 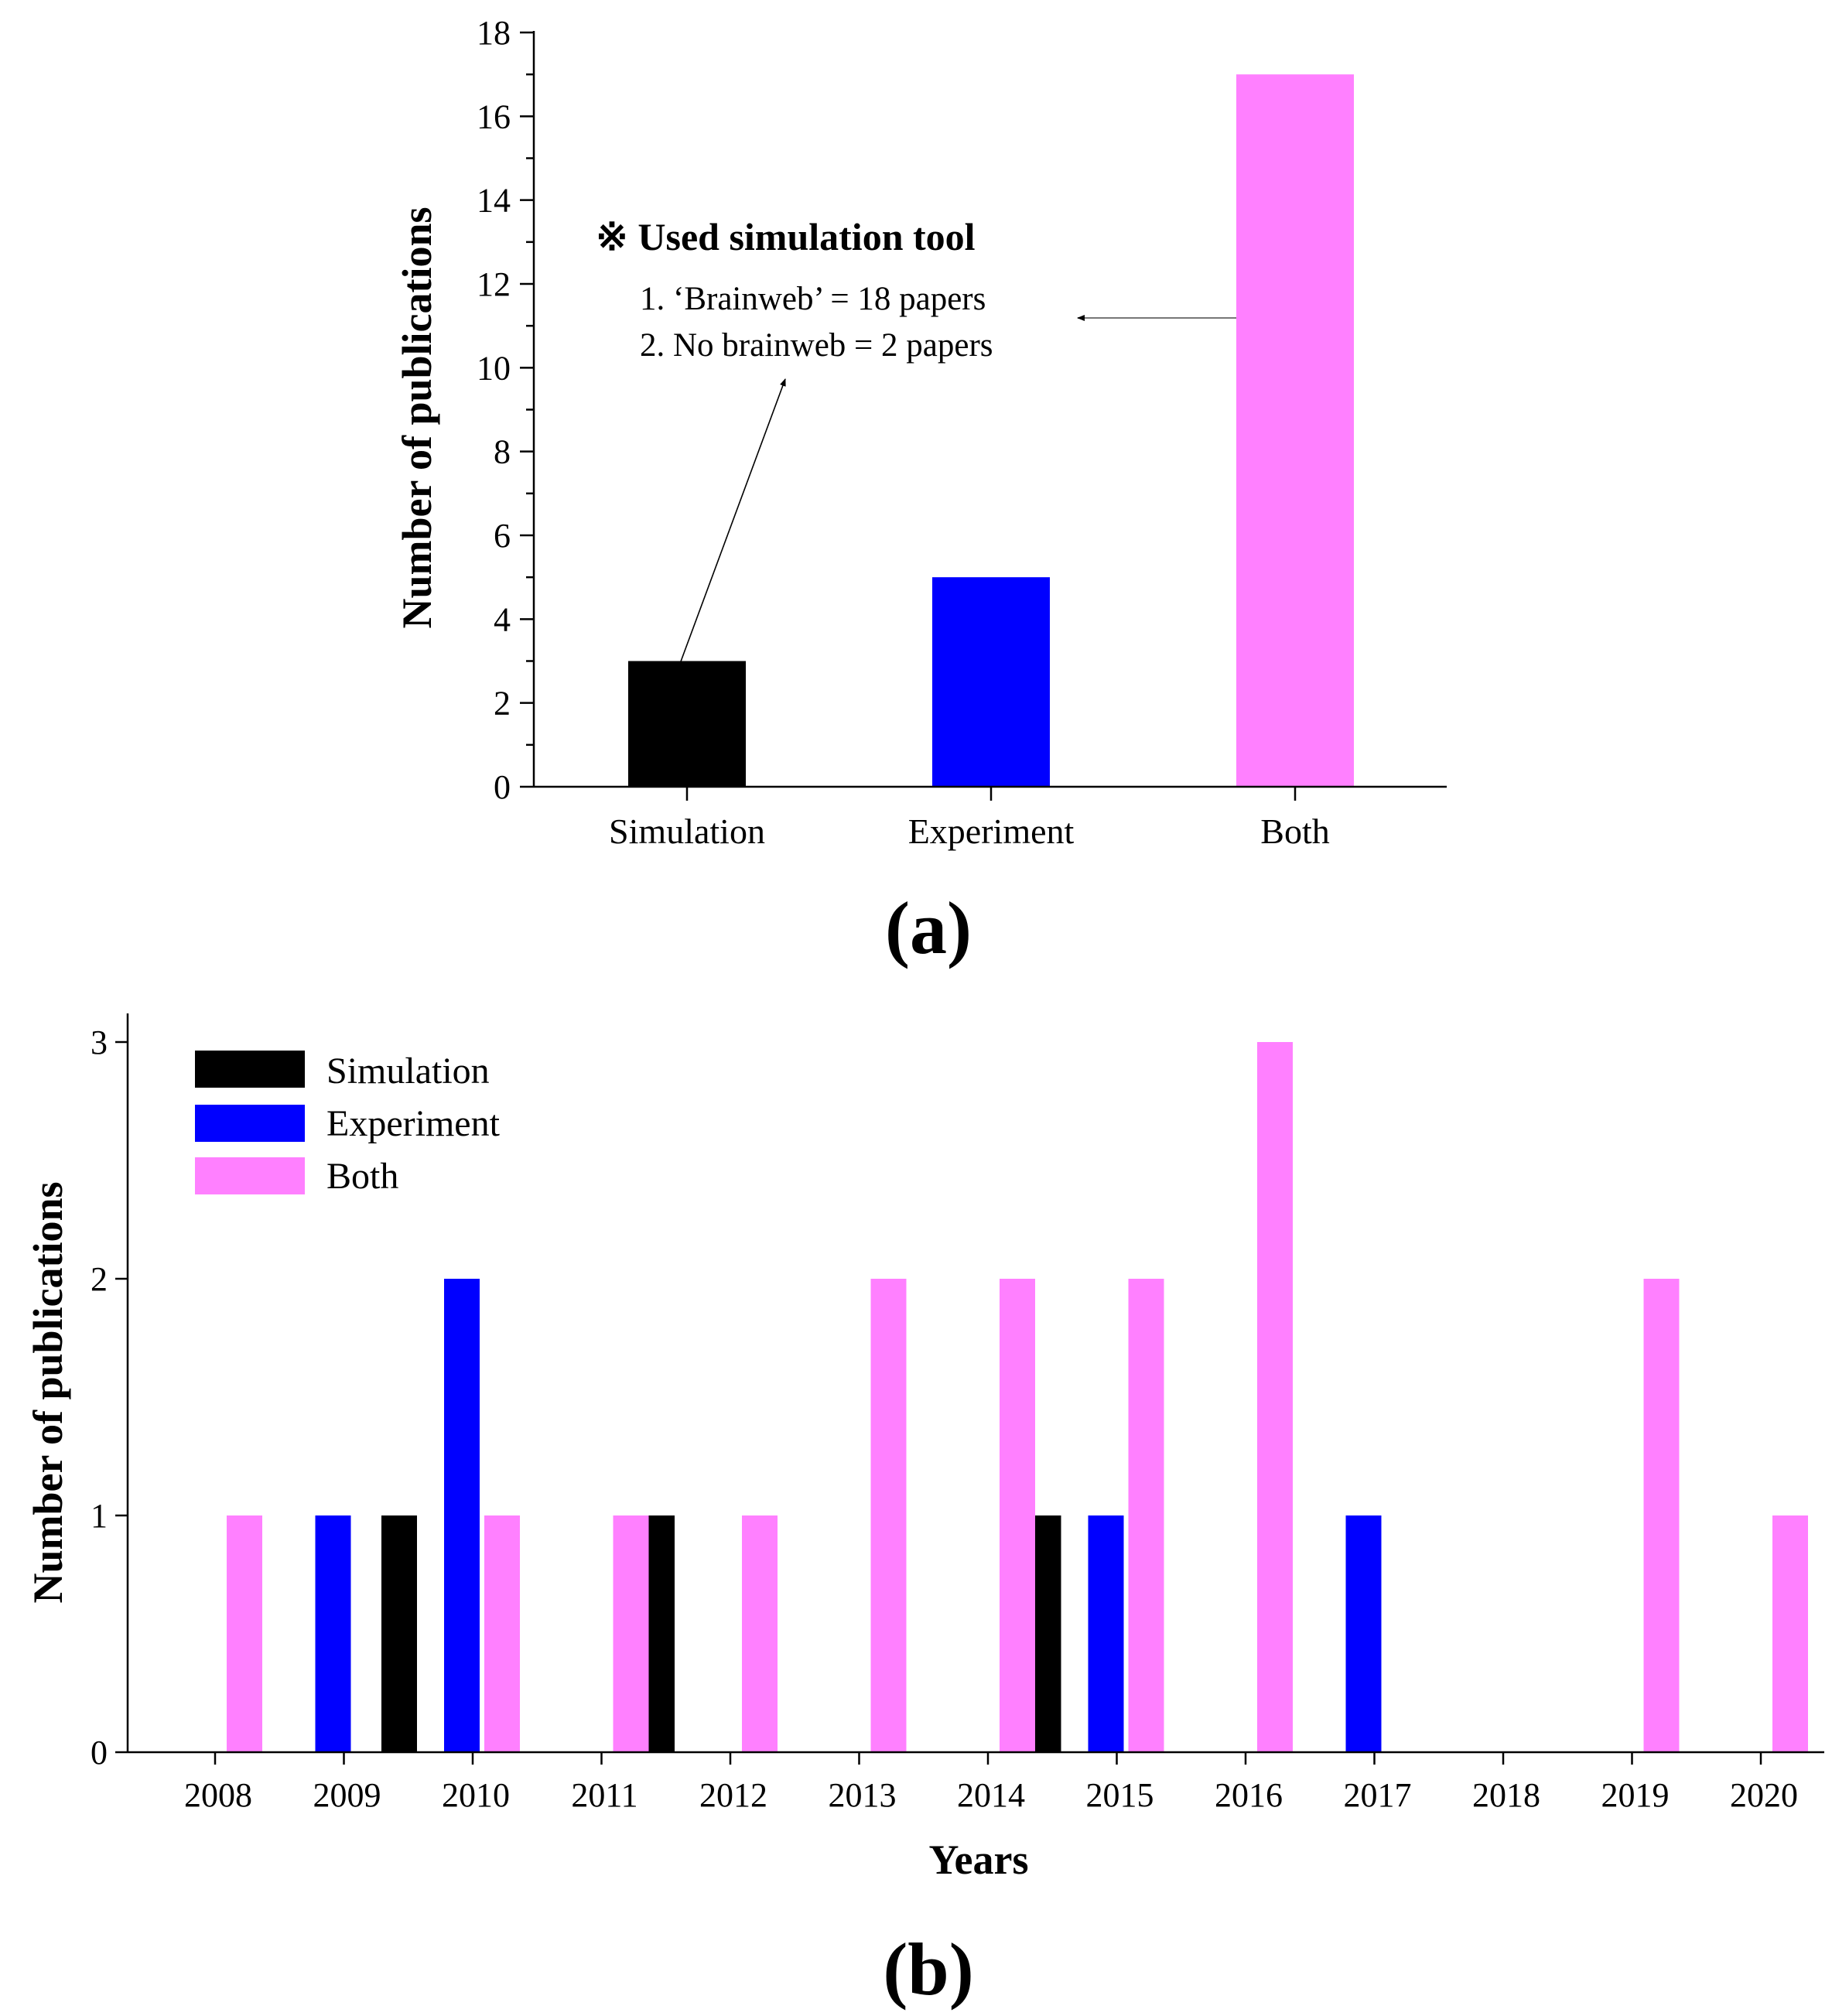 I want to click on legend-swatch-simulation, so click(x=250, y=1069).